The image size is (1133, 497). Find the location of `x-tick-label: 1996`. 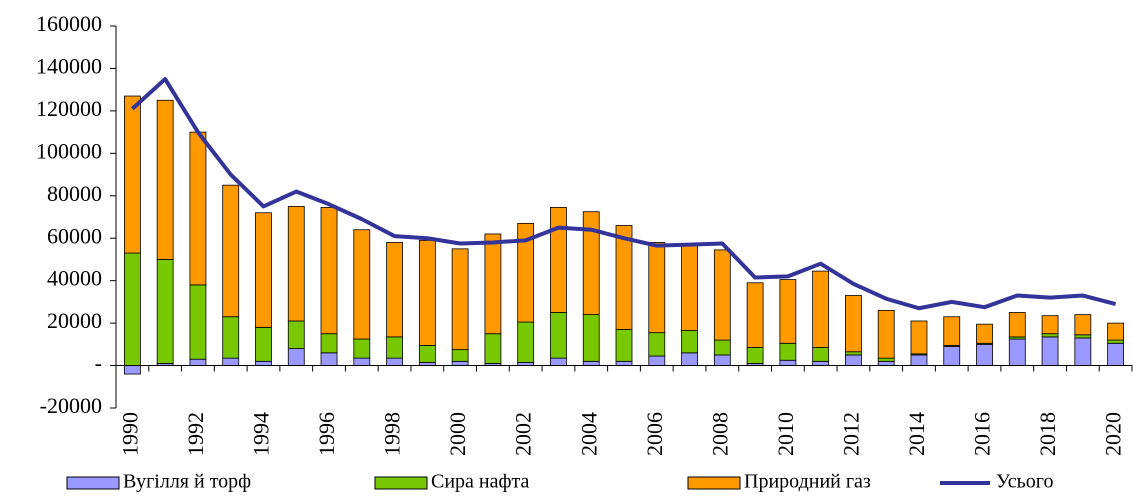

x-tick-label: 1996 is located at coordinates (326, 434).